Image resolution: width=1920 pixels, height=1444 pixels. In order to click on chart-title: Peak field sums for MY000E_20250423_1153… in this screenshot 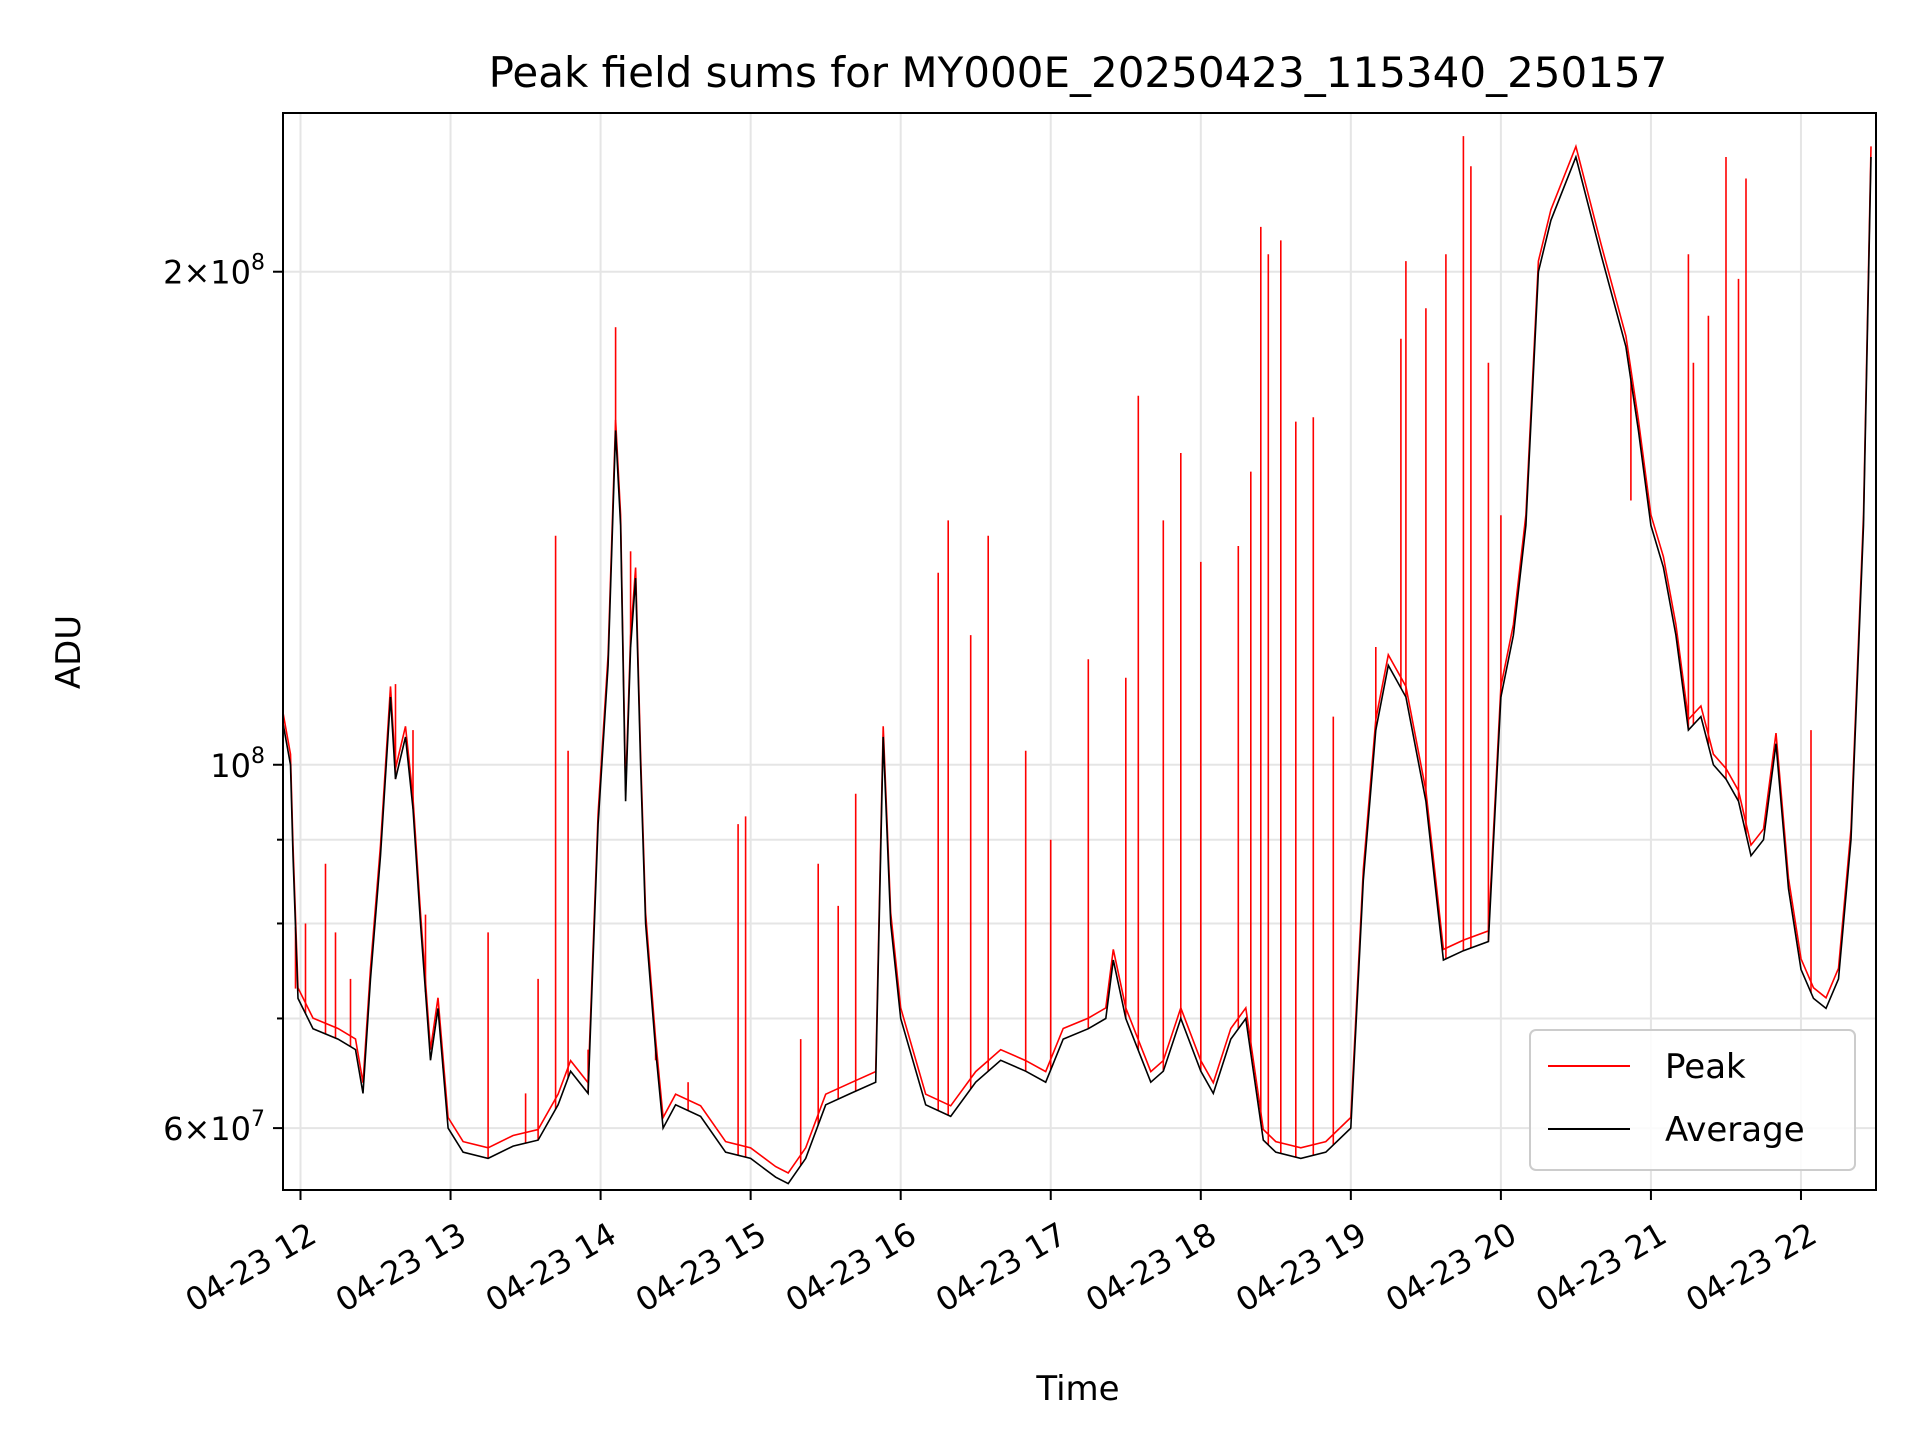, I will do `click(1078, 72)`.